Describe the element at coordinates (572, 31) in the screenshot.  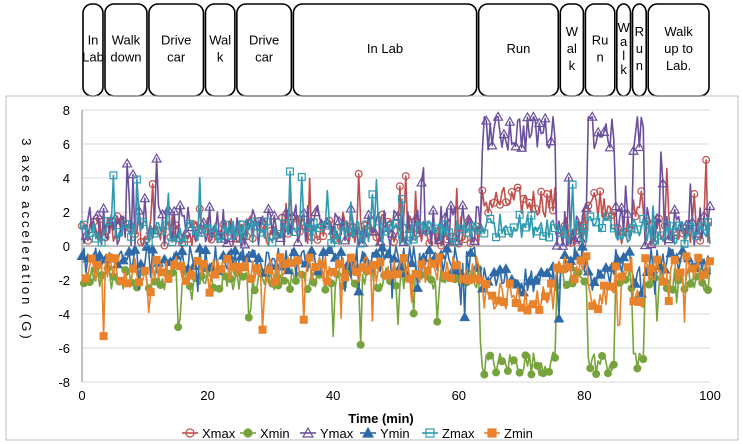
I see `activity-label: W` at that location.